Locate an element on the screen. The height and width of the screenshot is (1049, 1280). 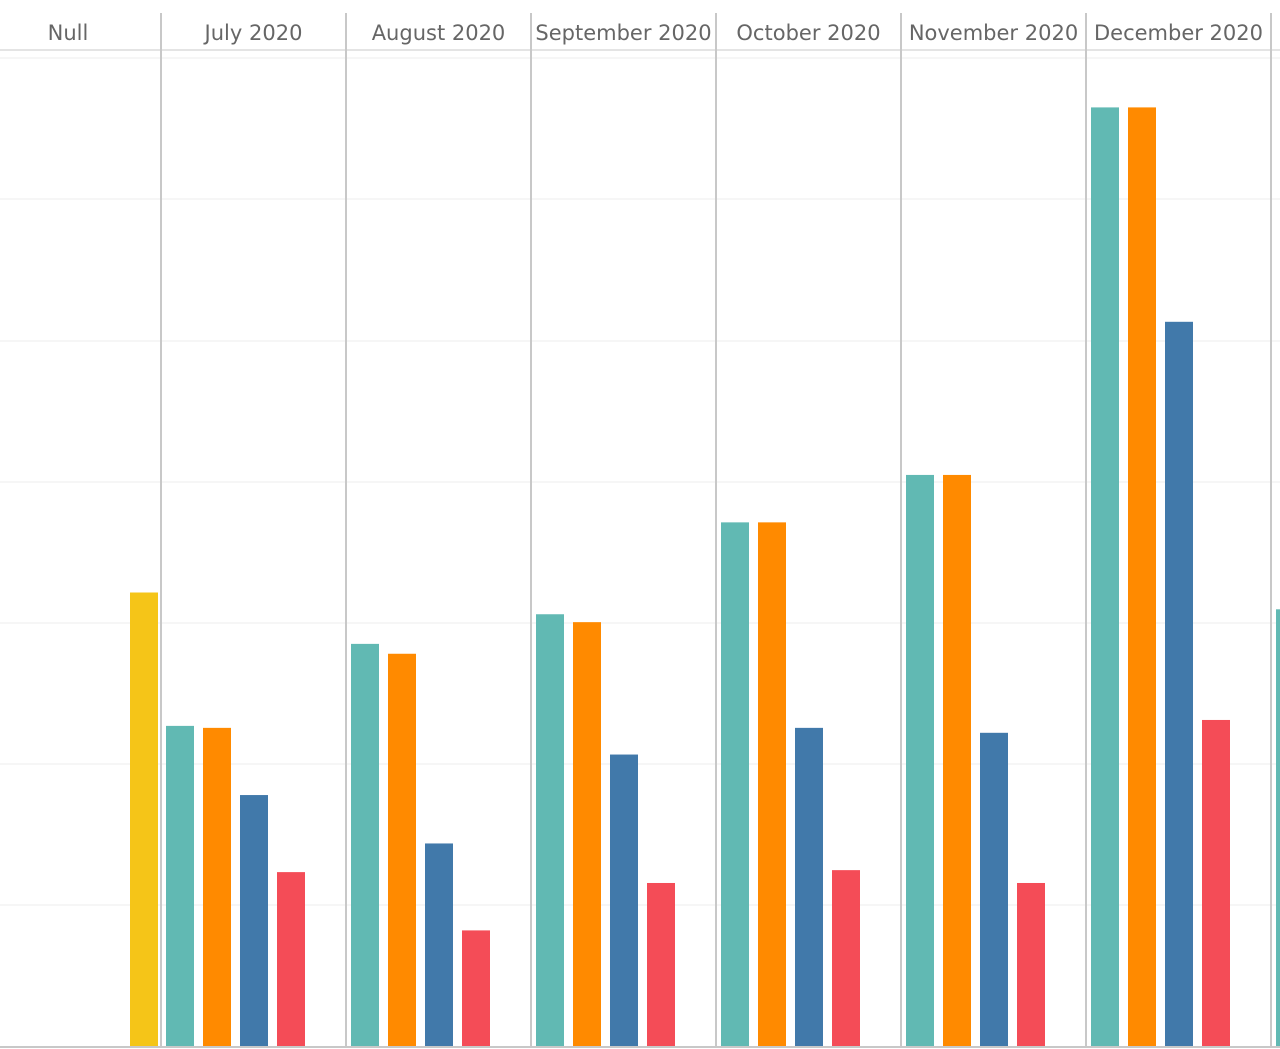
column-header-label: Null is located at coordinates (68, 33).